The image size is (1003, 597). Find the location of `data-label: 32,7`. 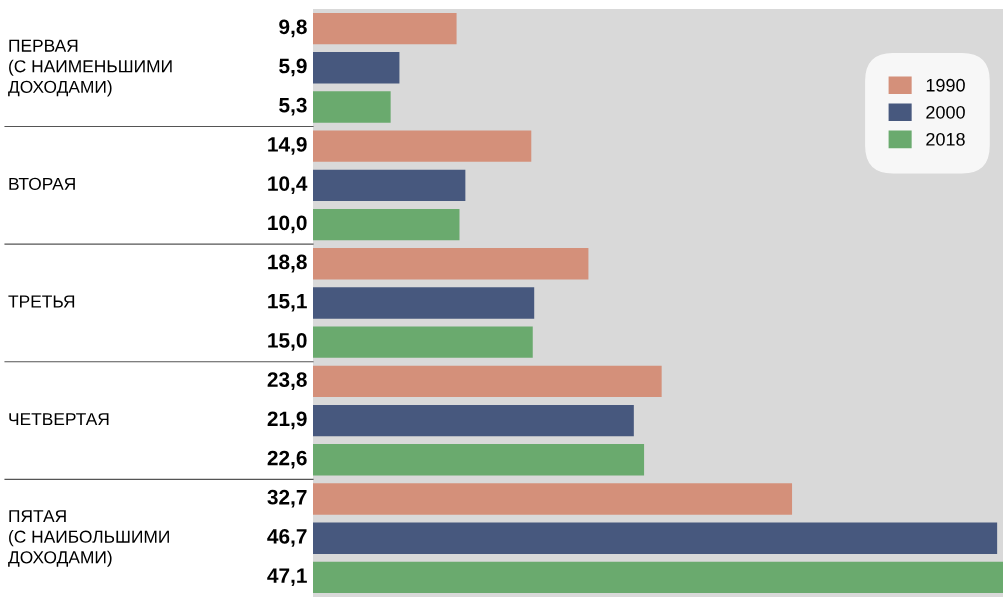

data-label: 32,7 is located at coordinates (287, 498).